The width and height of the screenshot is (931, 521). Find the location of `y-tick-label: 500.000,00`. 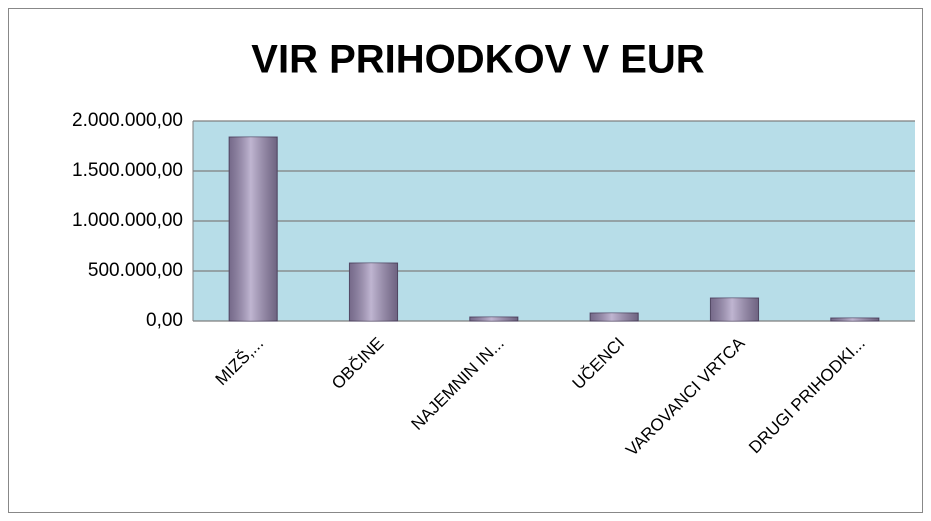

y-tick-label: 500.000,00 is located at coordinates (135, 270).